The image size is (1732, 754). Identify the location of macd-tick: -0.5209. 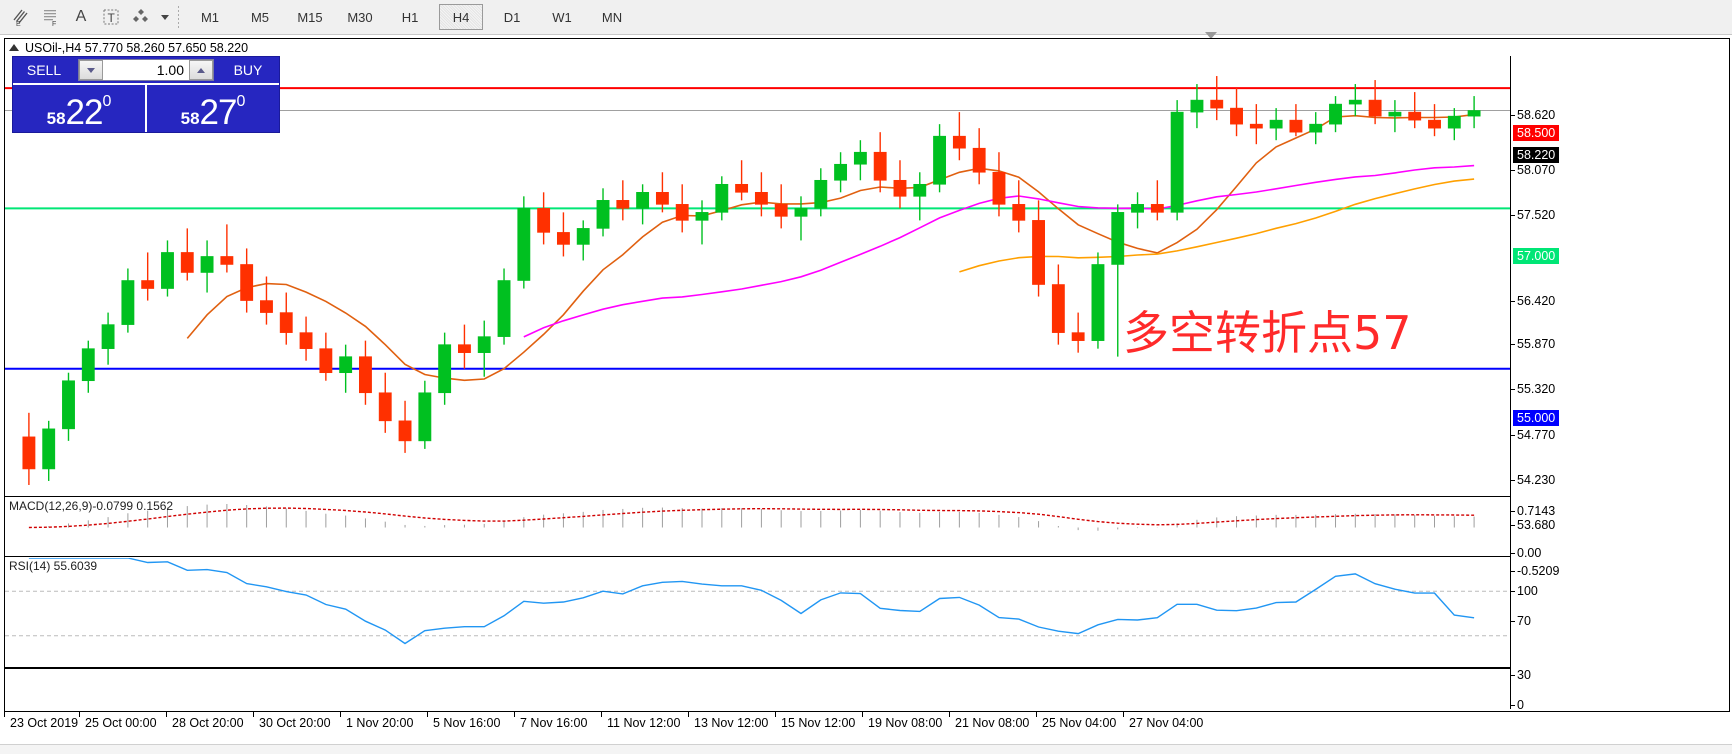
(1535, 571).